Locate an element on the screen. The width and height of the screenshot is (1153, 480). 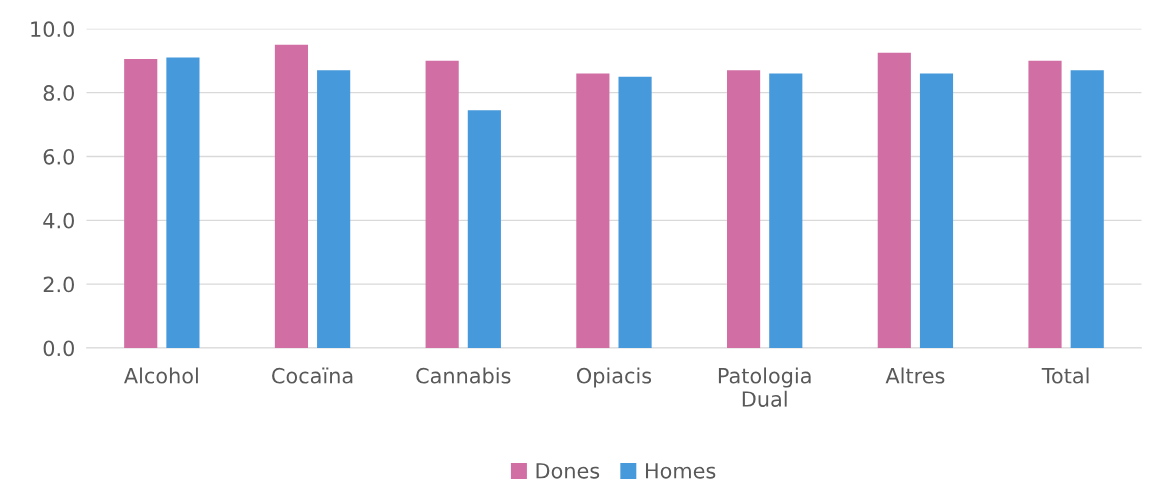
x-tick-label: Opiacis is located at coordinates (614, 377).